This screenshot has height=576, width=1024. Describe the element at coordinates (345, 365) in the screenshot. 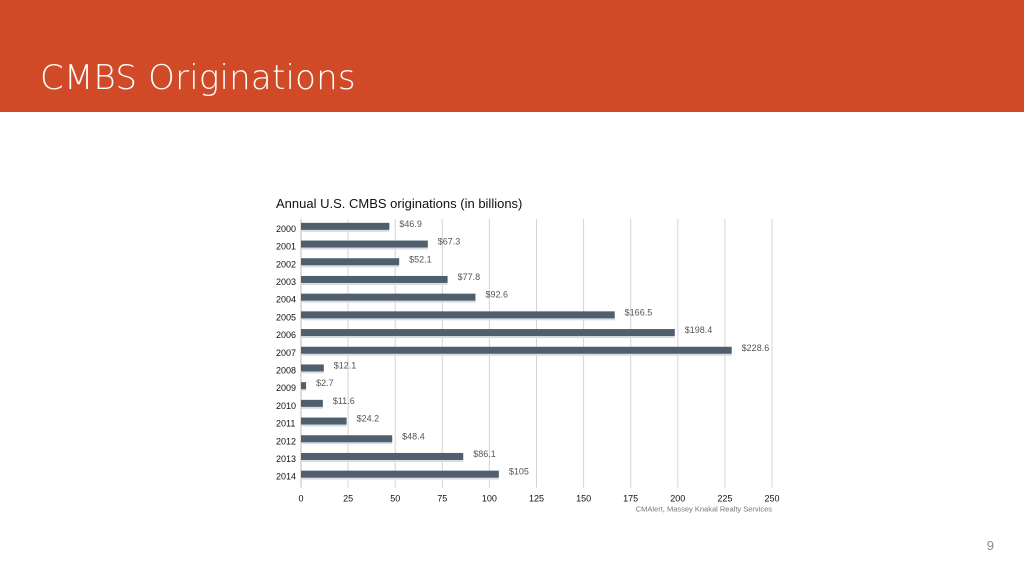

I see `value-label: $12.1` at that location.